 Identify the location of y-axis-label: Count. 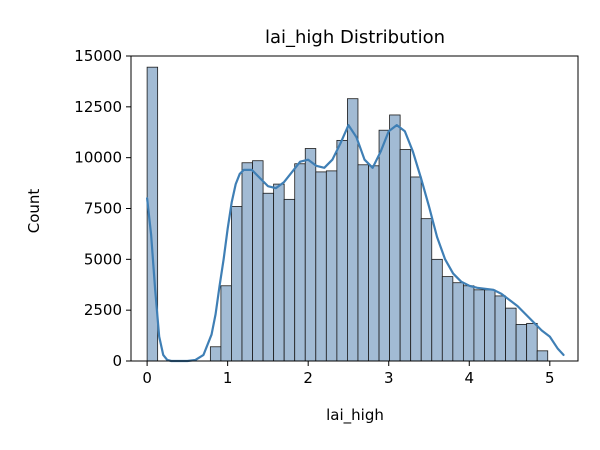
(34, 211).